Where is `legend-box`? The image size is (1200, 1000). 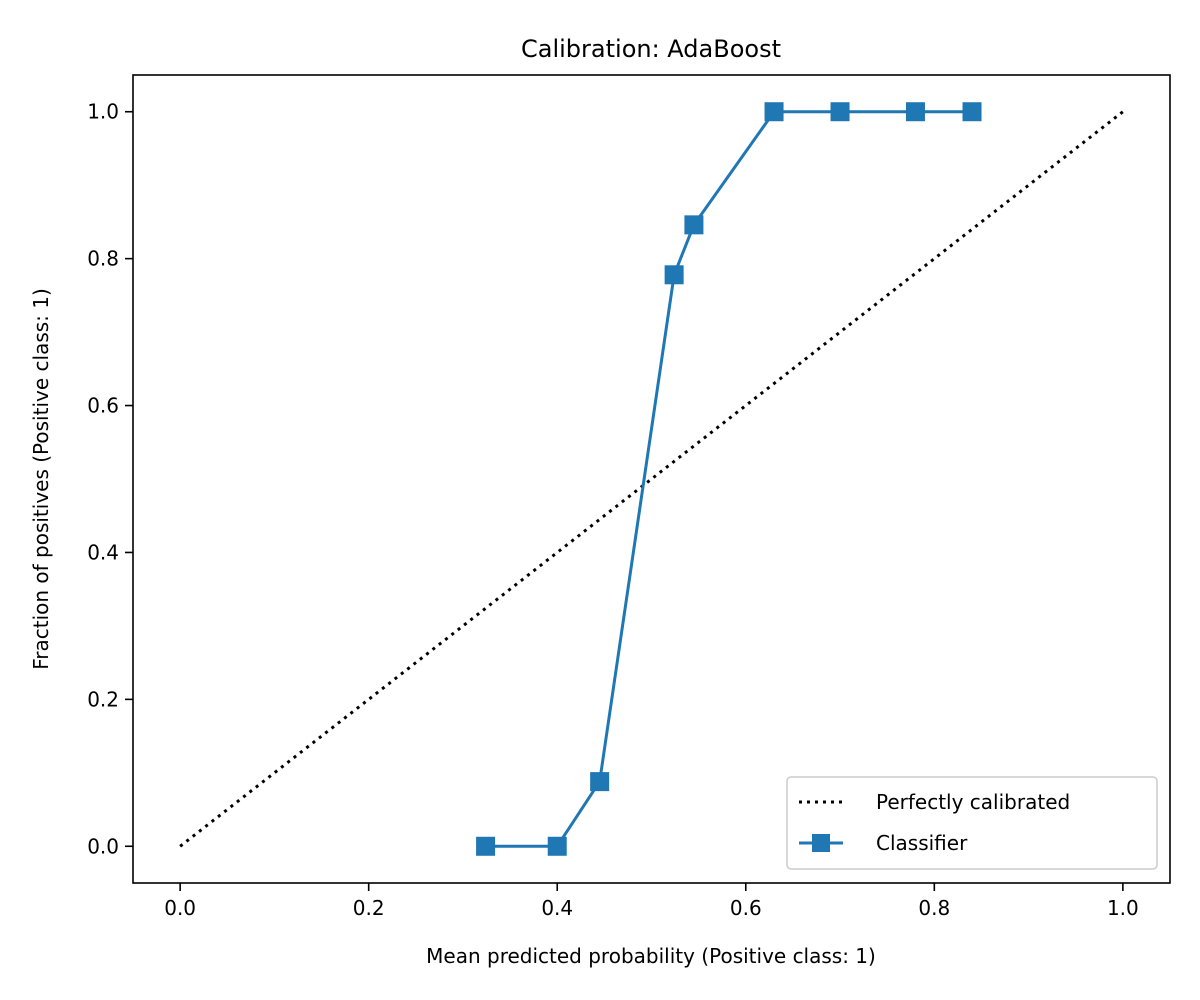
legend-box is located at coordinates (972, 823).